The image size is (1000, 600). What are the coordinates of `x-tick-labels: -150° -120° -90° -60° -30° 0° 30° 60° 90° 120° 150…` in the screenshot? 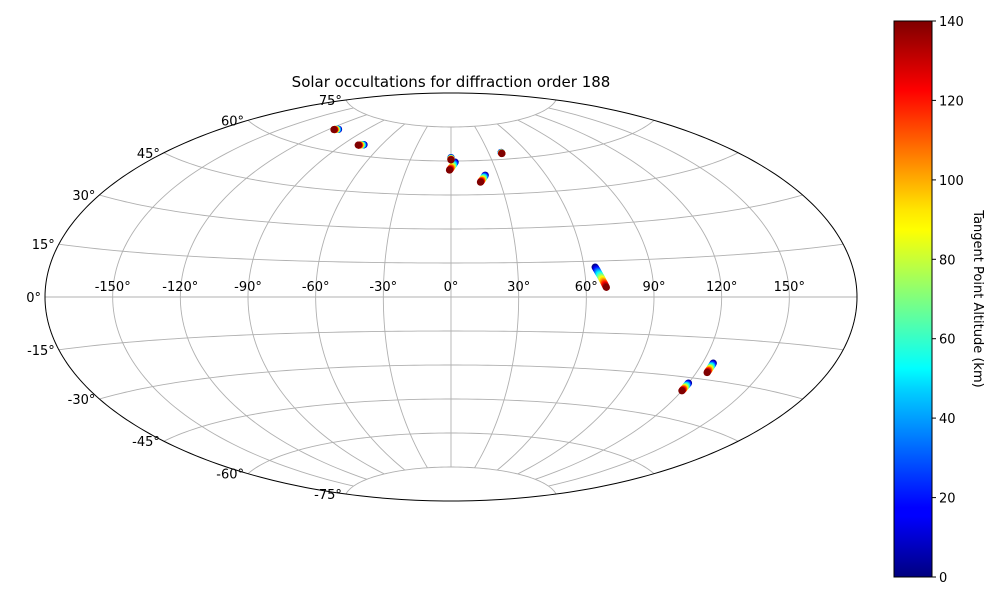 It's located at (450, 287).